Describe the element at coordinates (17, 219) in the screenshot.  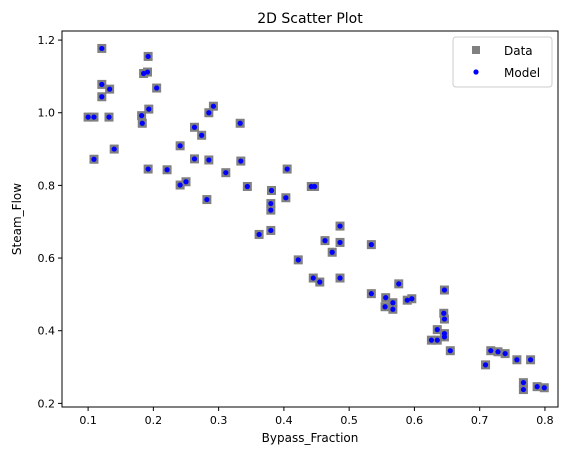
I see `y-axis-label: Steam_Flow` at that location.